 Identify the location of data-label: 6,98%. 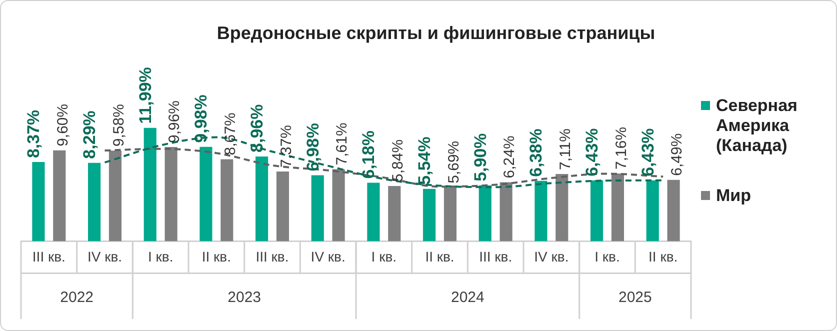
(312, 147).